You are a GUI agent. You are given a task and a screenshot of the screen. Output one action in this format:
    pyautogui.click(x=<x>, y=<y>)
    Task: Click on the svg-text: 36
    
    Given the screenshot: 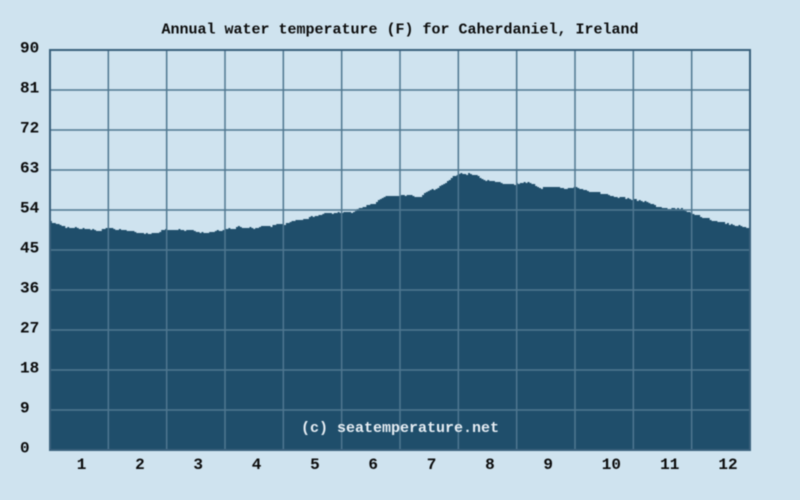 What is the action you would take?
    pyautogui.click(x=29, y=289)
    